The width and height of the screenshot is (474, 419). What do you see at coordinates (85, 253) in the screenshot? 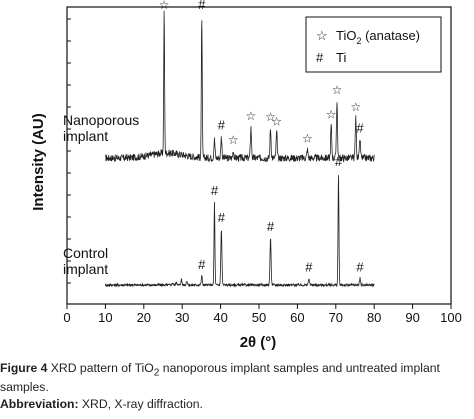
I see `series-label: Control` at bounding box center [85, 253].